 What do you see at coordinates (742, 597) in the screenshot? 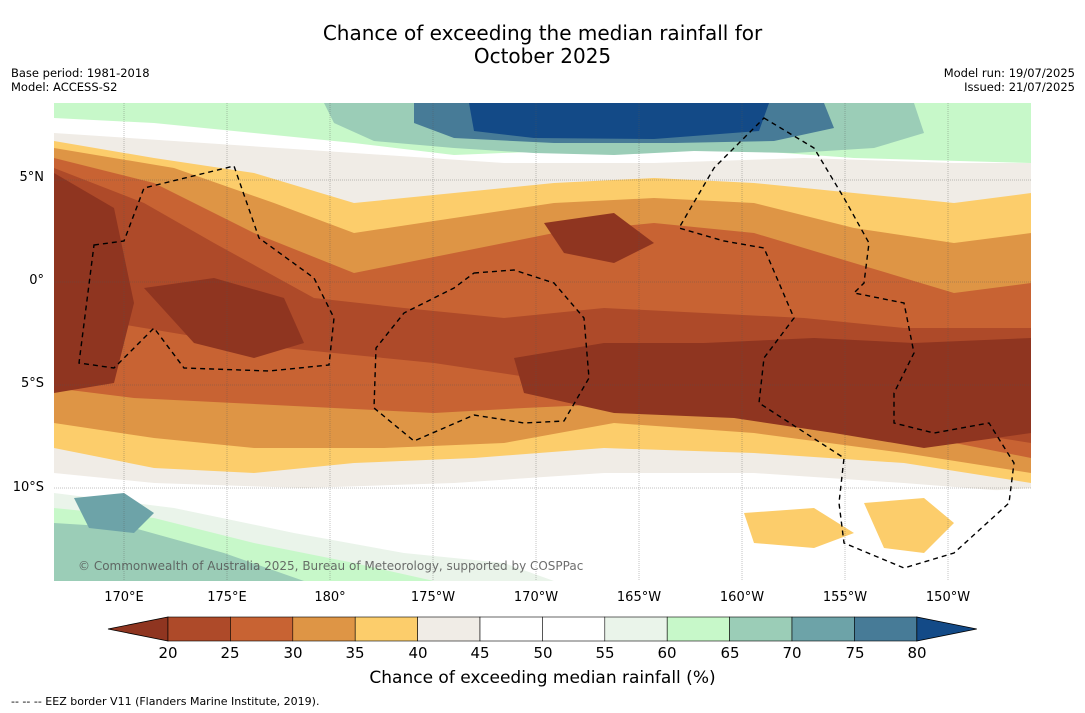
I see `lon-tick-160w: 160°W` at bounding box center [742, 597].